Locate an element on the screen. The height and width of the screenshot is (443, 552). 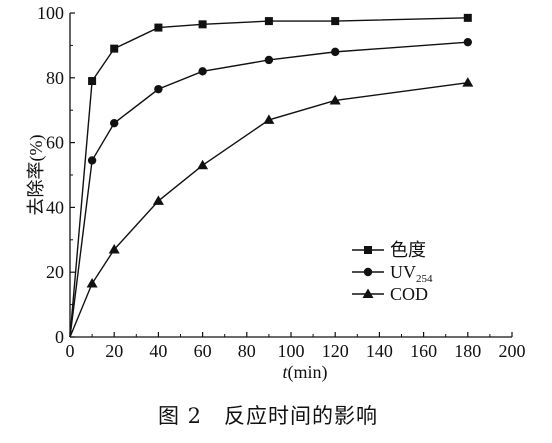
legend-label-main: 色度 is located at coordinates (408, 250).